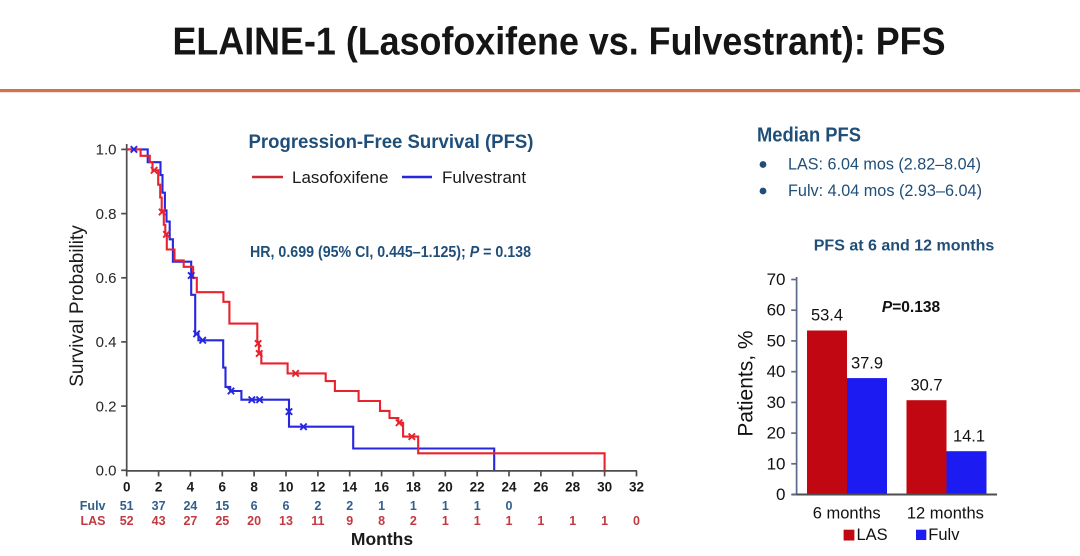 The image size is (1080, 556). What do you see at coordinates (636, 487) in the screenshot?
I see `svg-text: 32` at bounding box center [636, 487].